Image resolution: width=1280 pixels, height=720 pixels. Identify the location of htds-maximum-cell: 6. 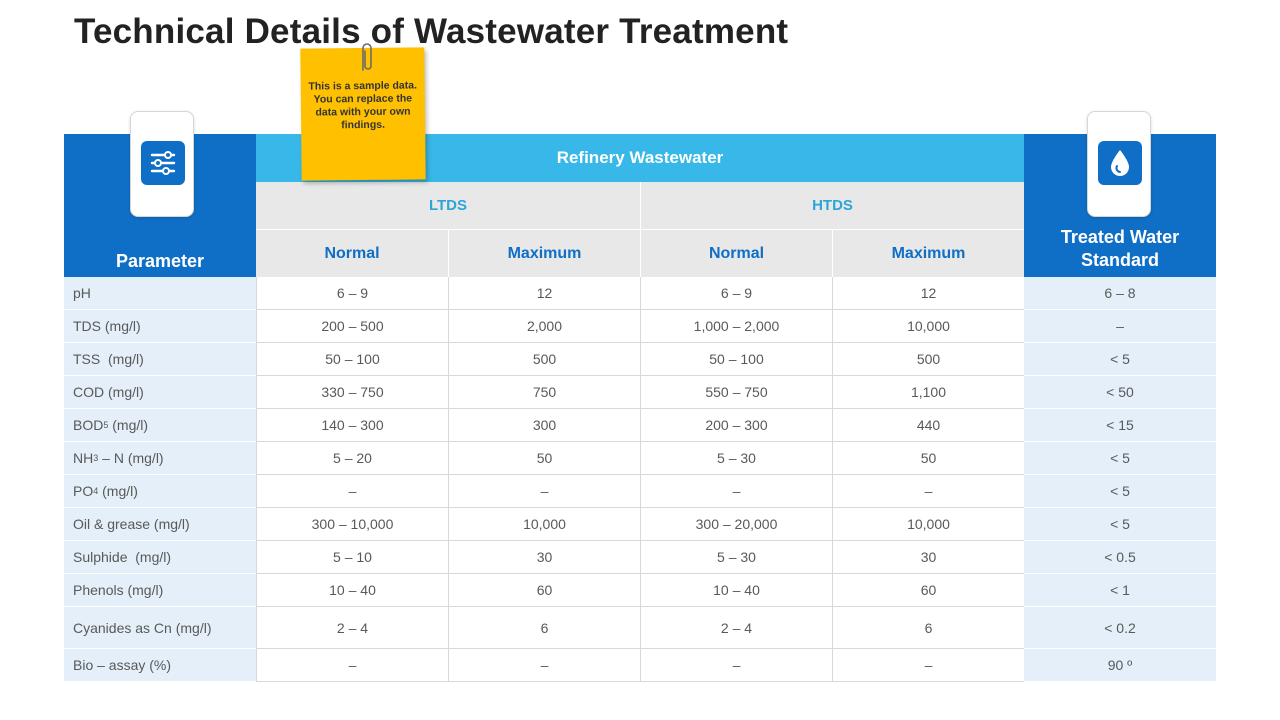
(928, 628).